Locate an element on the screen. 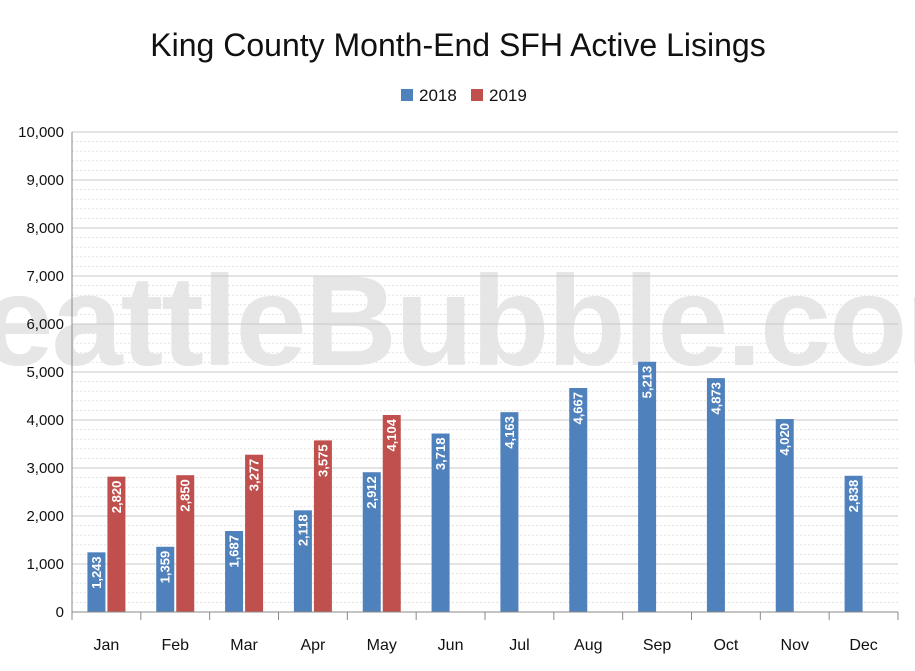  x-category-label: Nov is located at coordinates (795, 645).